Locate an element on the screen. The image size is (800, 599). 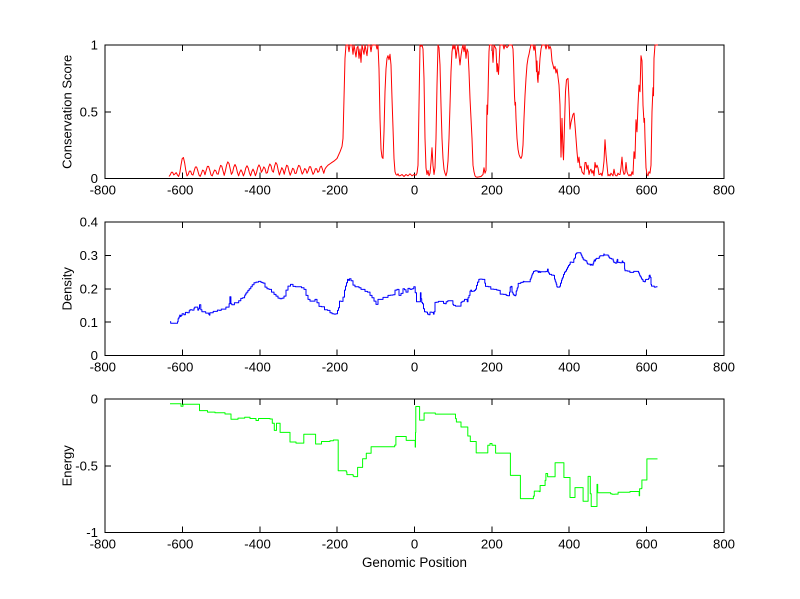
svg-text: 0.3 is located at coordinates (89, 255).